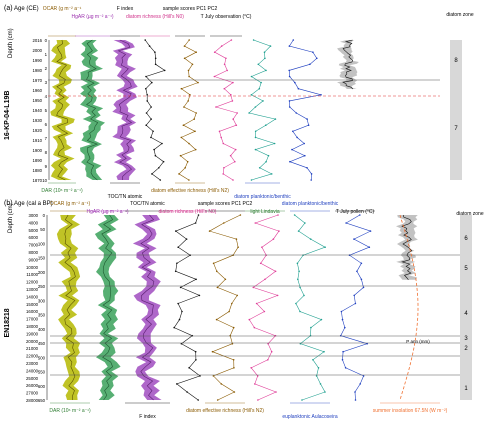 The height and width of the screenshot is (428, 500). I want to click on depth-tick-label: 4, so click(46, 96).